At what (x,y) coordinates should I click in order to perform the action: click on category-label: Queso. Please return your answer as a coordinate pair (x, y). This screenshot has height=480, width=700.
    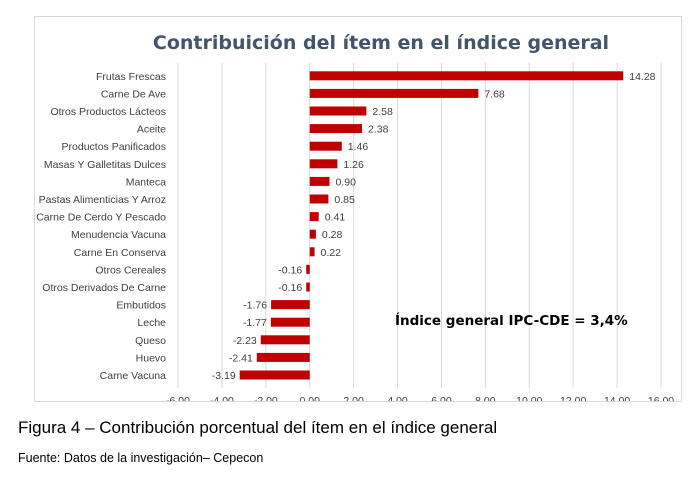
    Looking at the image, I should click on (150, 341).